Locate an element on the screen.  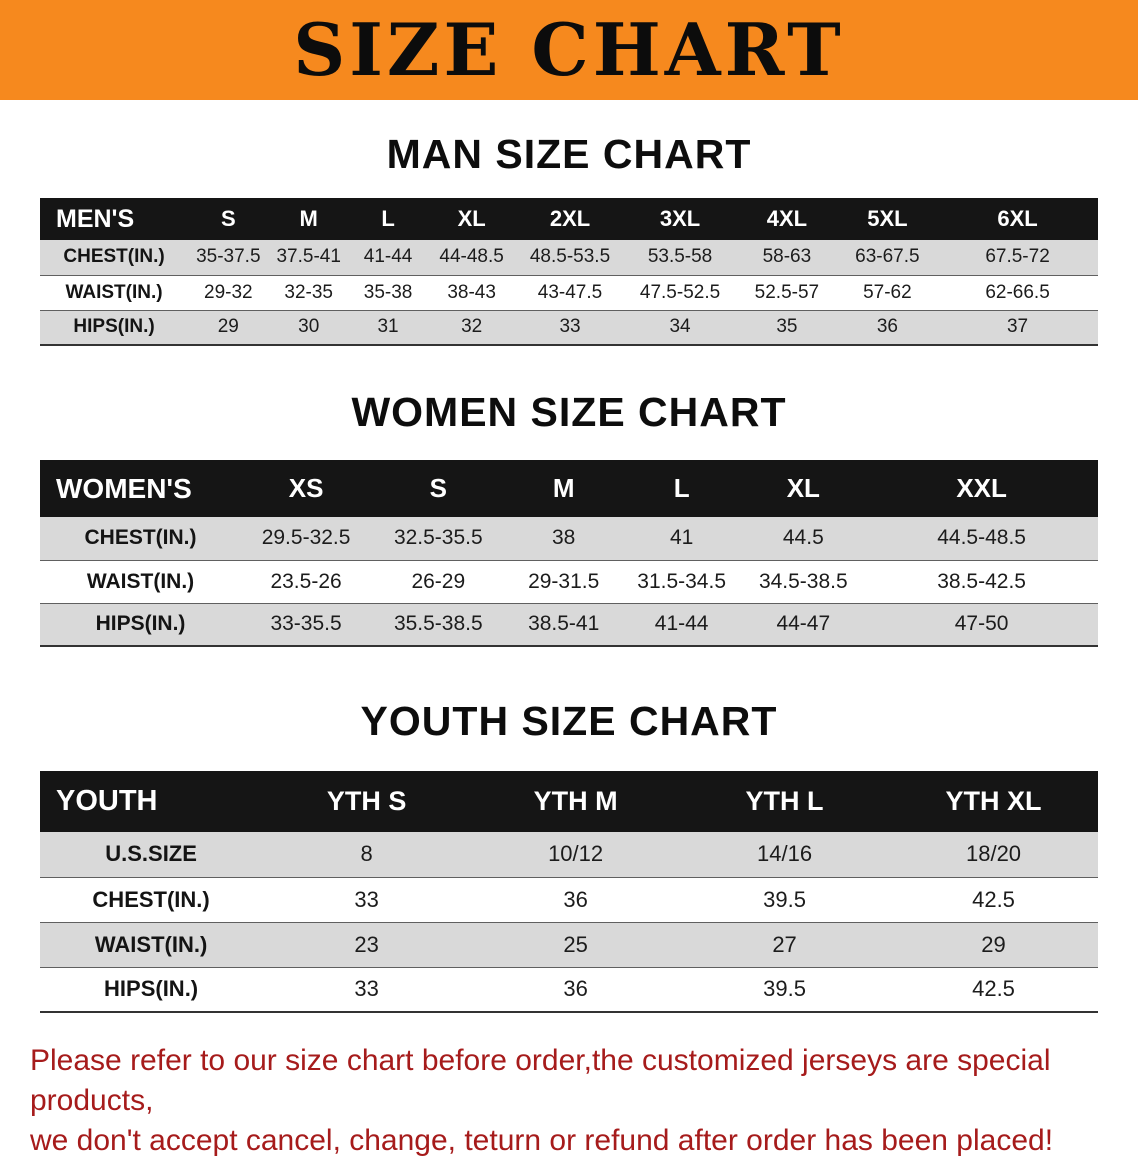
men-hips-row: HIPS(IN.) 29 30 31 32 33 34 35 36 37 is located at coordinates (569, 328).